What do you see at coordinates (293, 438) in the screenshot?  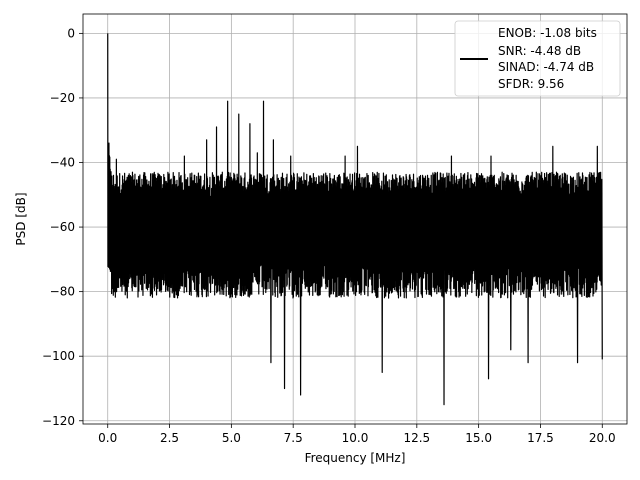 I see `x-tick-label: 7.5` at bounding box center [293, 438].